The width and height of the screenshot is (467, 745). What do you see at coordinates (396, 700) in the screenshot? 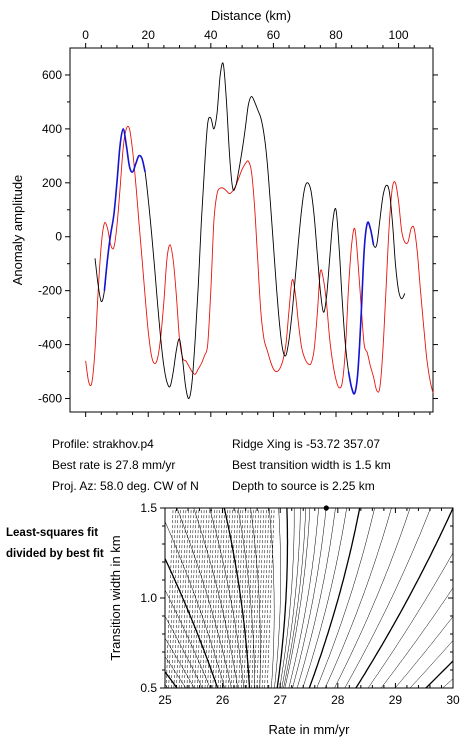
I see `rate-tick-label: 29` at bounding box center [396, 700].